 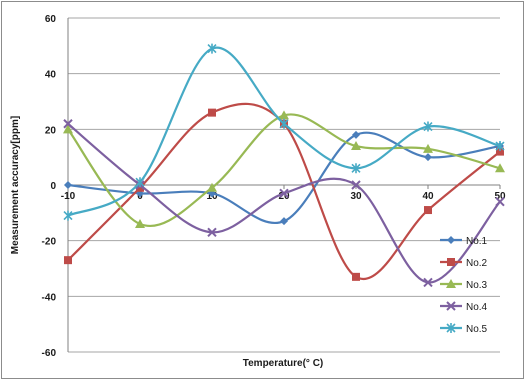 I want to click on legend-label: No.4, so click(x=477, y=307).